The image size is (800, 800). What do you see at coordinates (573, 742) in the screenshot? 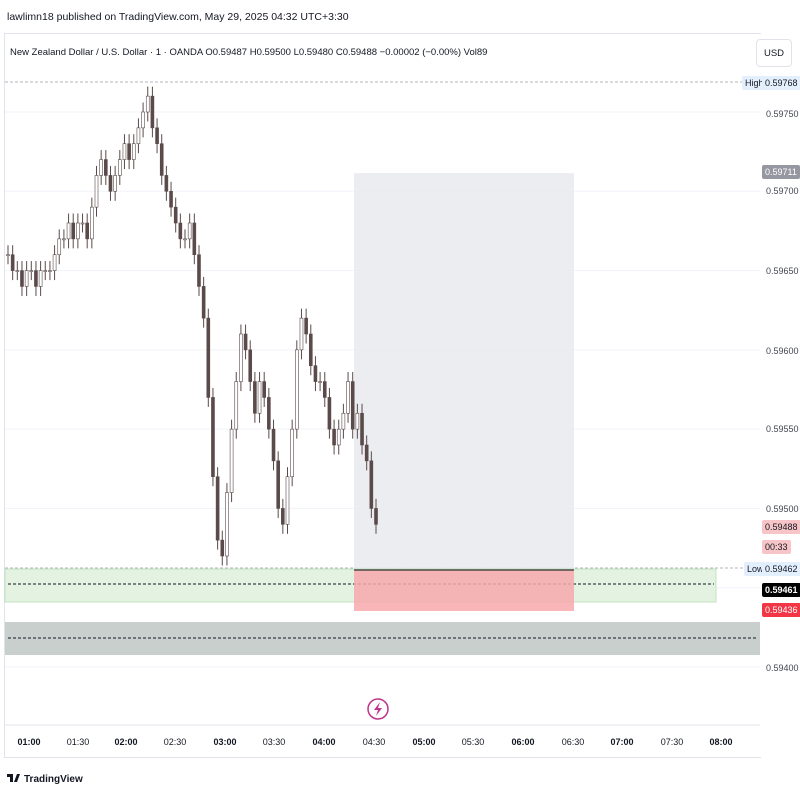
I see `time-tick: 06:30` at bounding box center [573, 742].